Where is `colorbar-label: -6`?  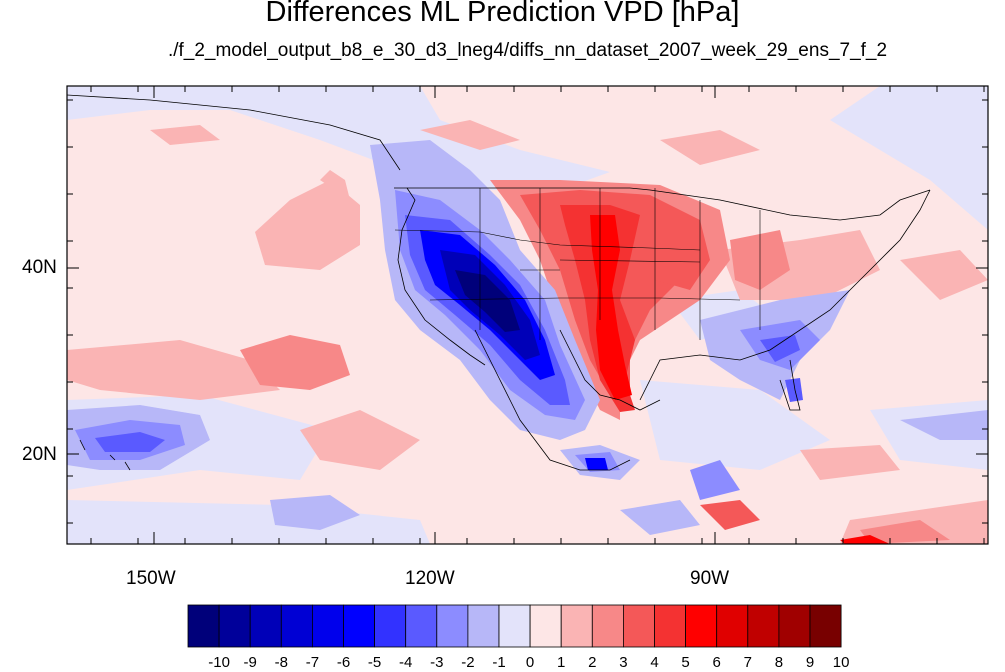 colorbar-label: -6 is located at coordinates (343, 662).